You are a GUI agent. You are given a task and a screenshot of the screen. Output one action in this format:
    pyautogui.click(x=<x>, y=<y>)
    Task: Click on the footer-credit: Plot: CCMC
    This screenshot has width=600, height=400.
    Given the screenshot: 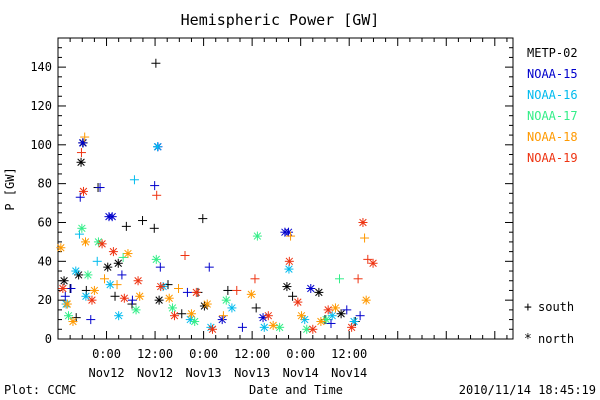 What is the action you would take?
    pyautogui.click(x=40, y=390)
    